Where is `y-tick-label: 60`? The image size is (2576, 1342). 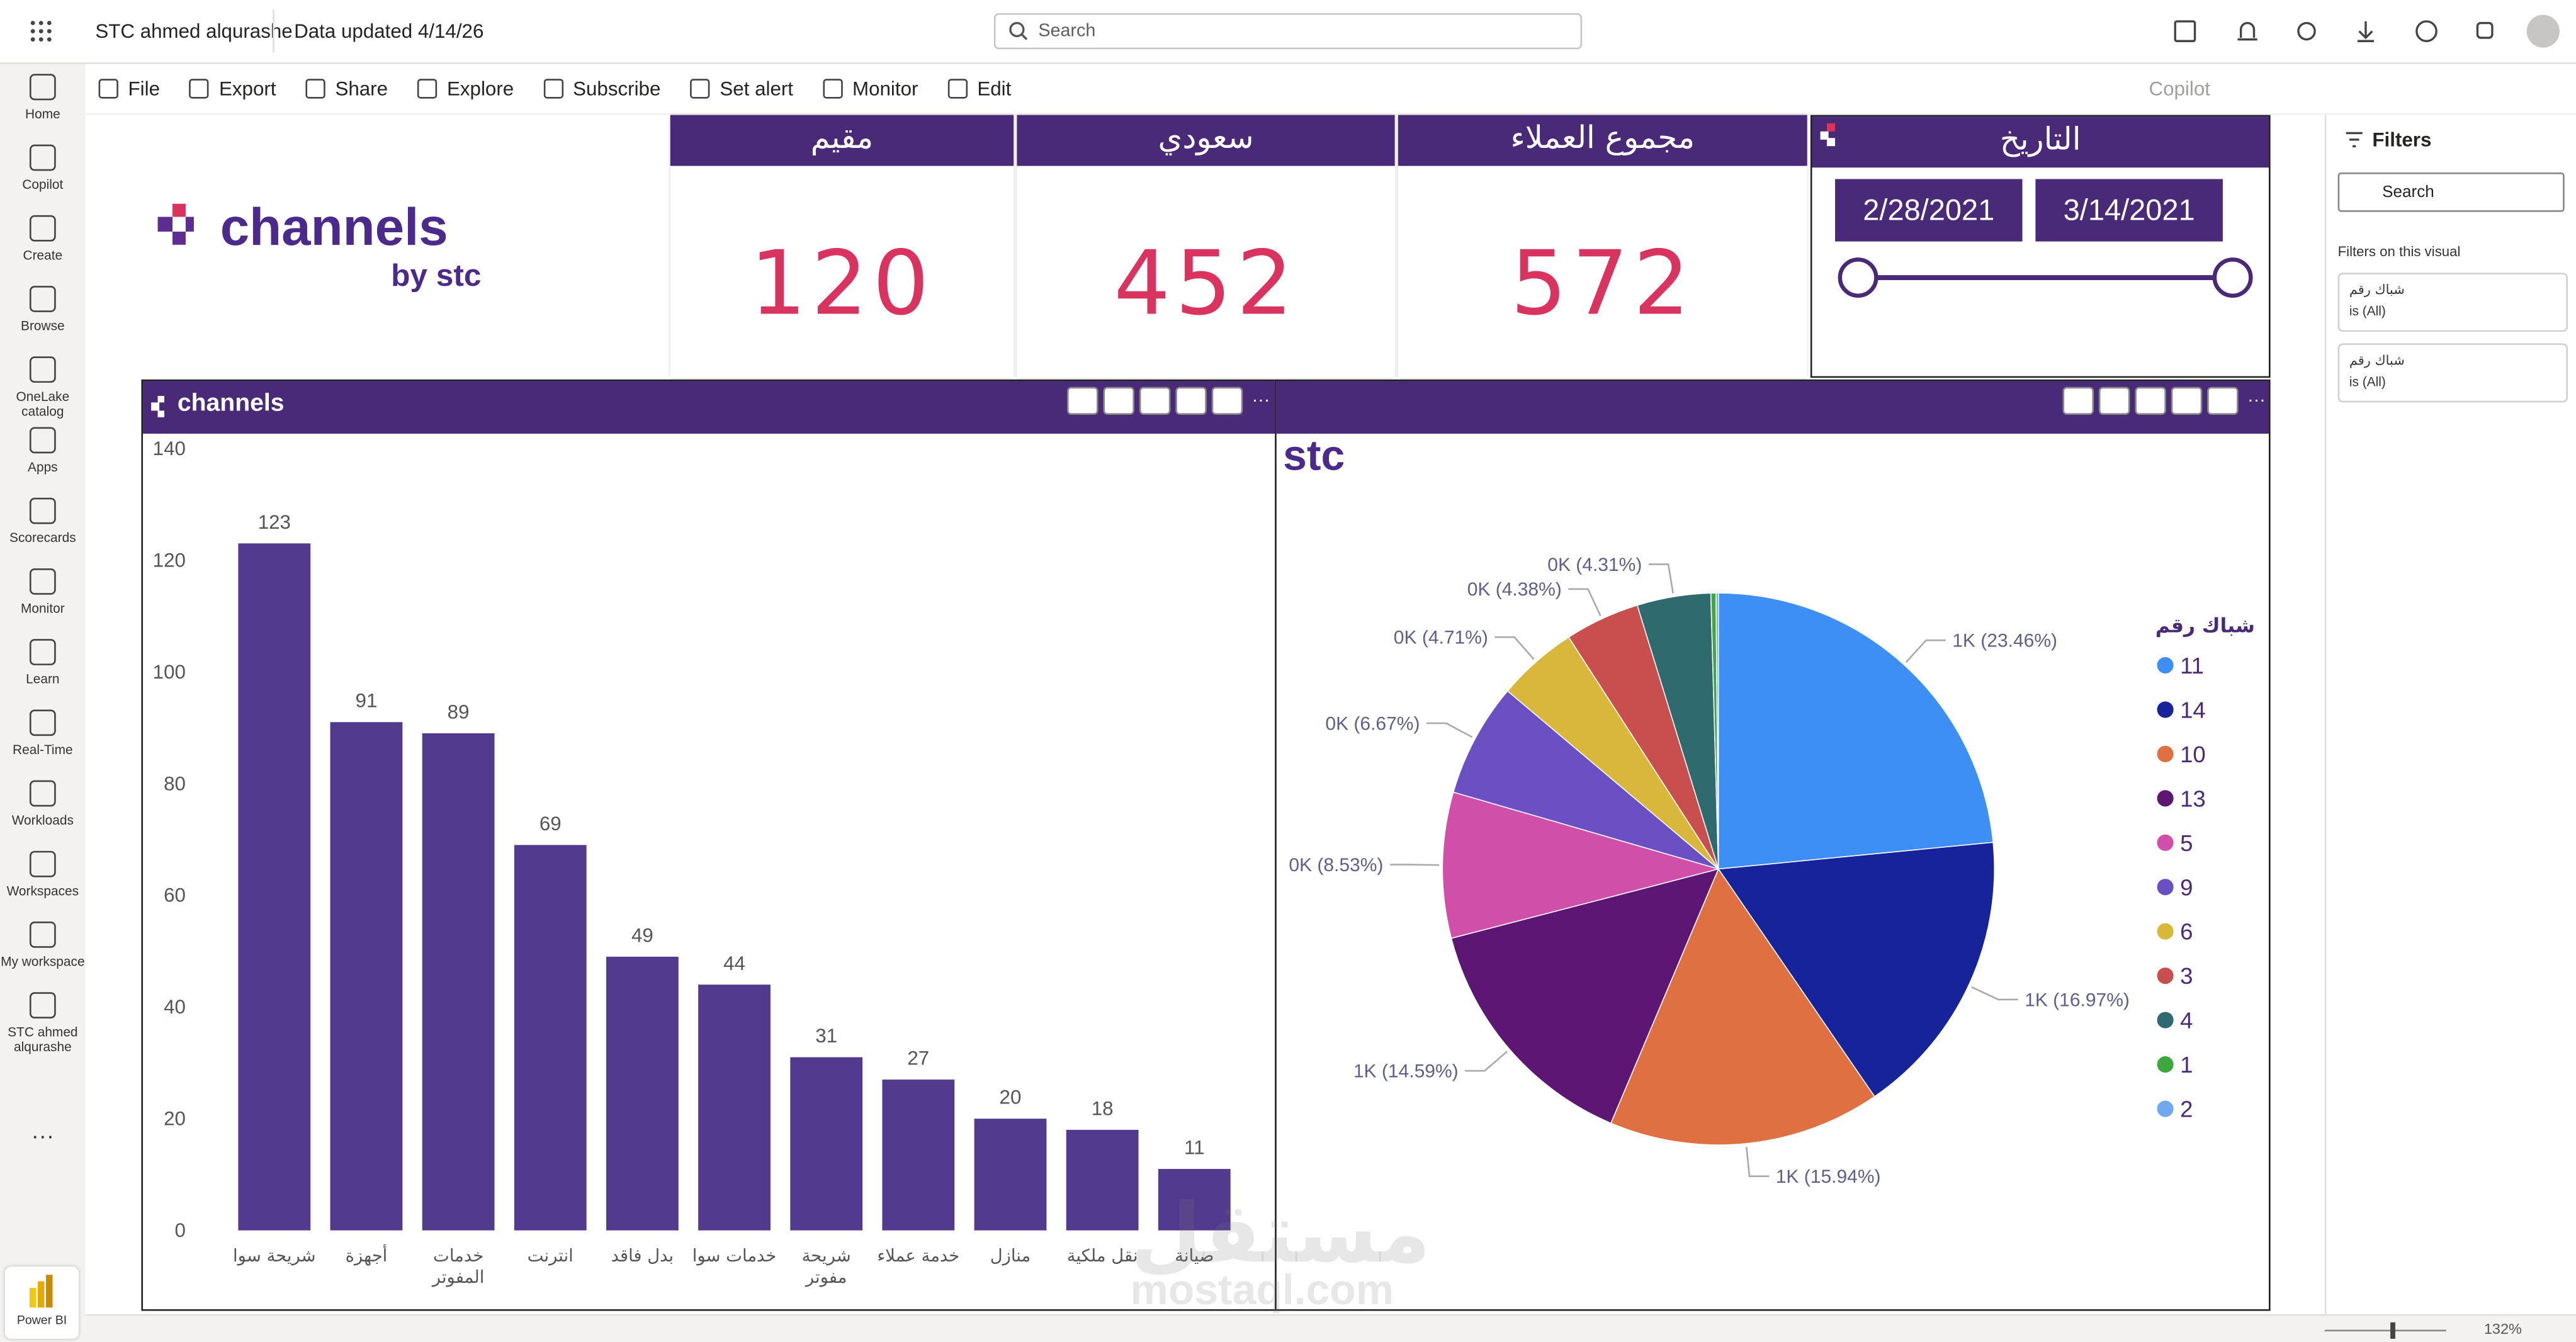 y-tick-label: 60 is located at coordinates (175, 895).